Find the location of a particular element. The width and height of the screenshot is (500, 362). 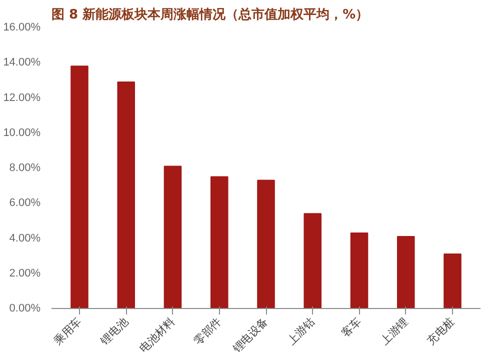

x-tick-label: 上游钴 is located at coordinates (301, 331).